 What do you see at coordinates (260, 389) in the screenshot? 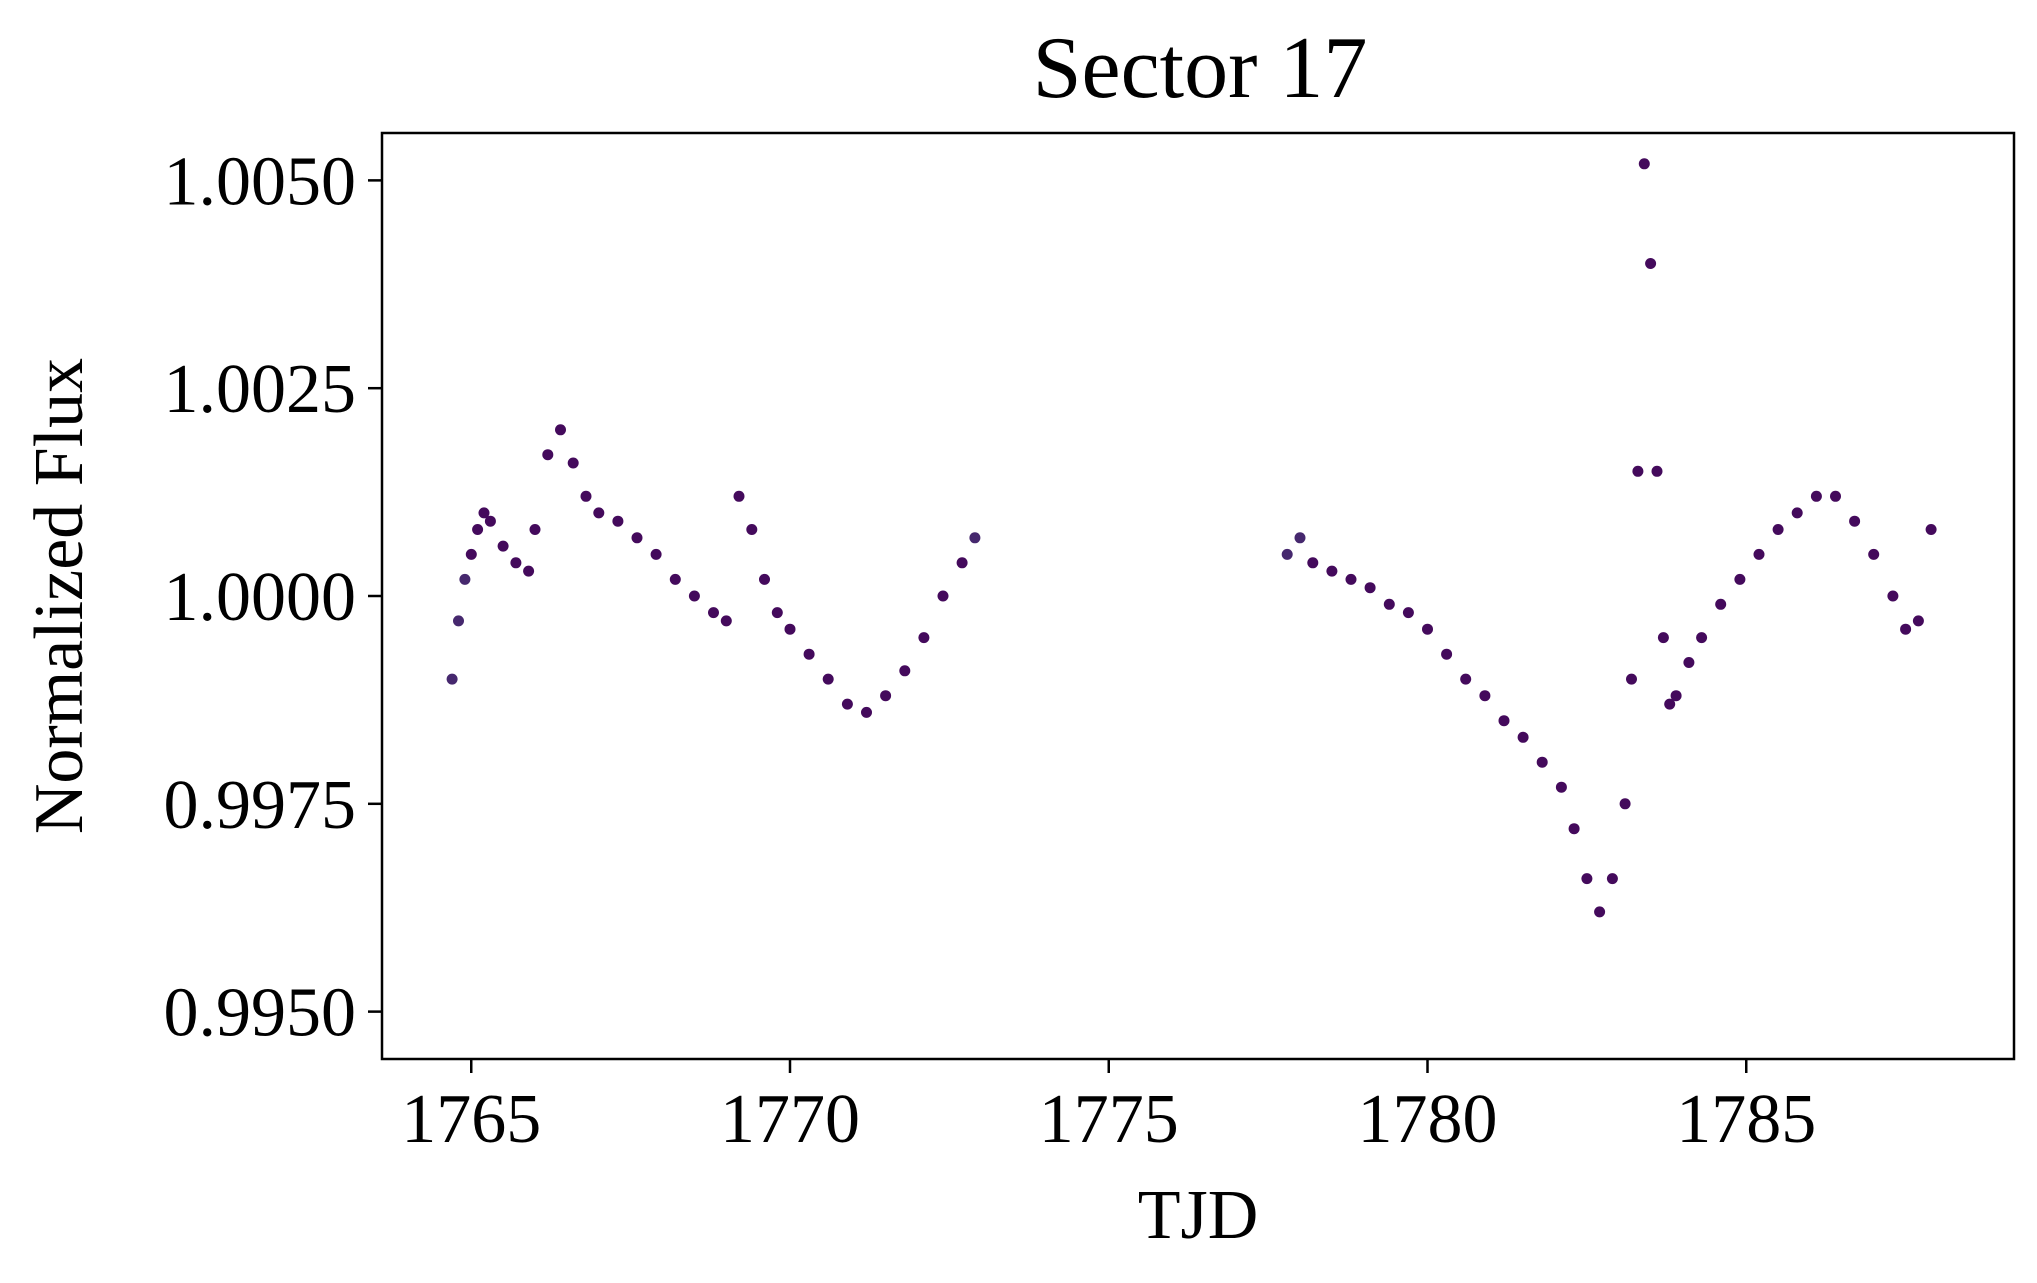
I see `y-tick-label: 1.0025` at bounding box center [260, 389].